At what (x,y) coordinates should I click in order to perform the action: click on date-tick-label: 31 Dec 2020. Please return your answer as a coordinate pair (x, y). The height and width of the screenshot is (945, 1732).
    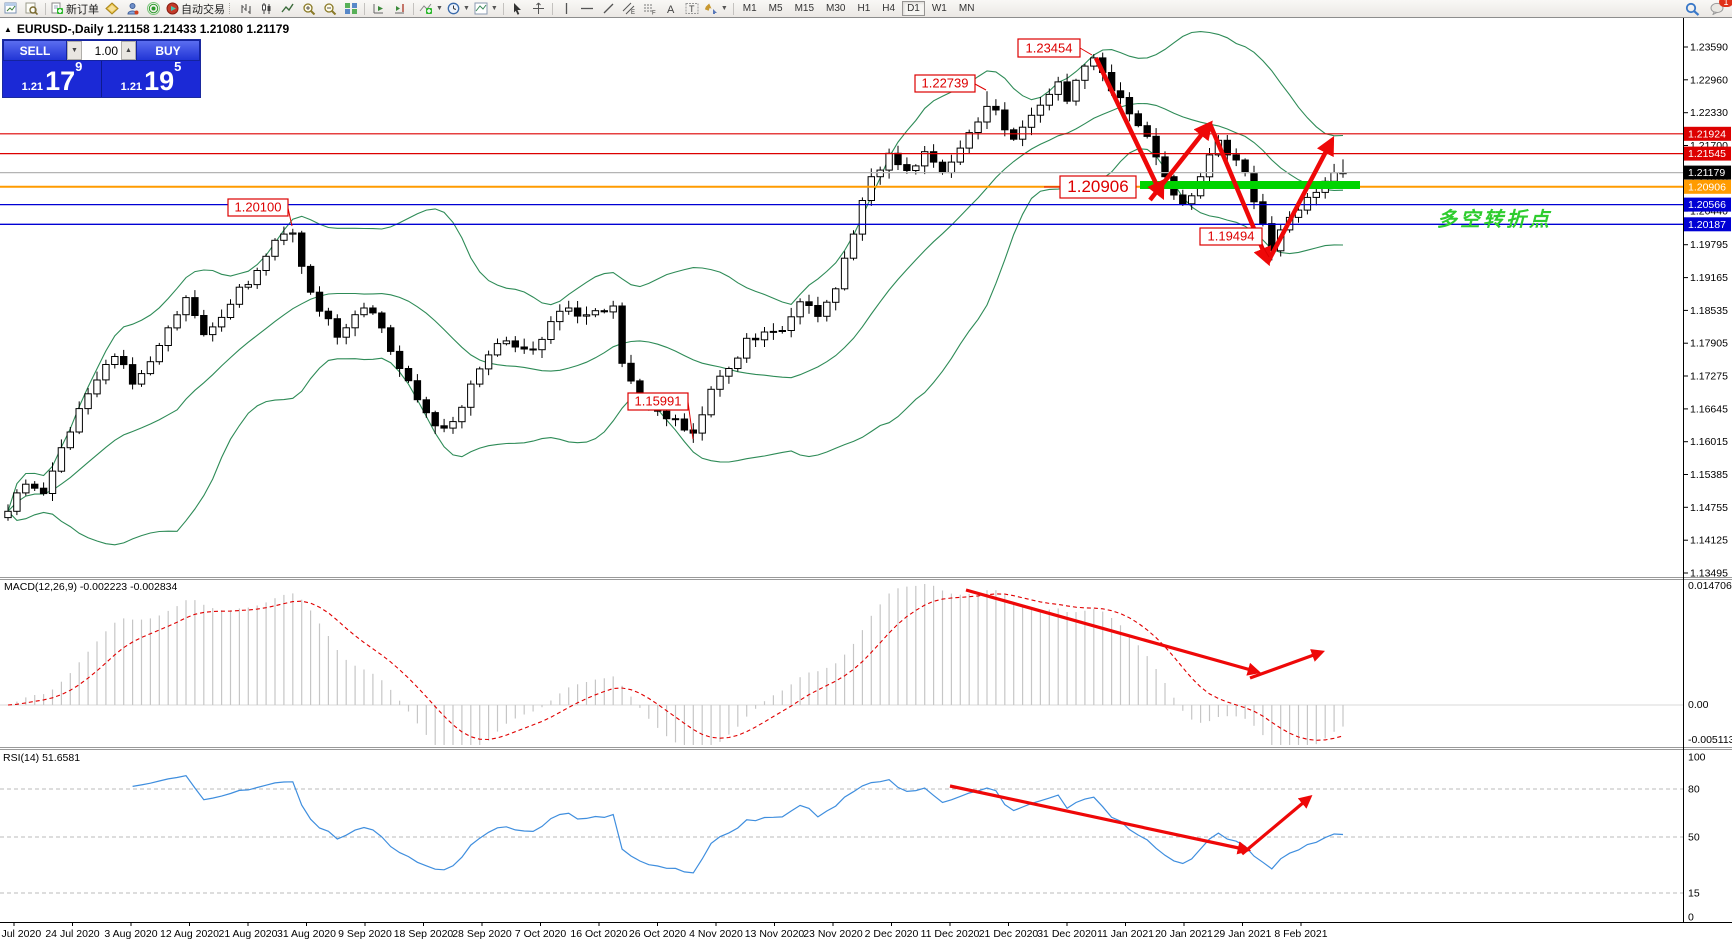
    Looking at the image, I should click on (1067, 934).